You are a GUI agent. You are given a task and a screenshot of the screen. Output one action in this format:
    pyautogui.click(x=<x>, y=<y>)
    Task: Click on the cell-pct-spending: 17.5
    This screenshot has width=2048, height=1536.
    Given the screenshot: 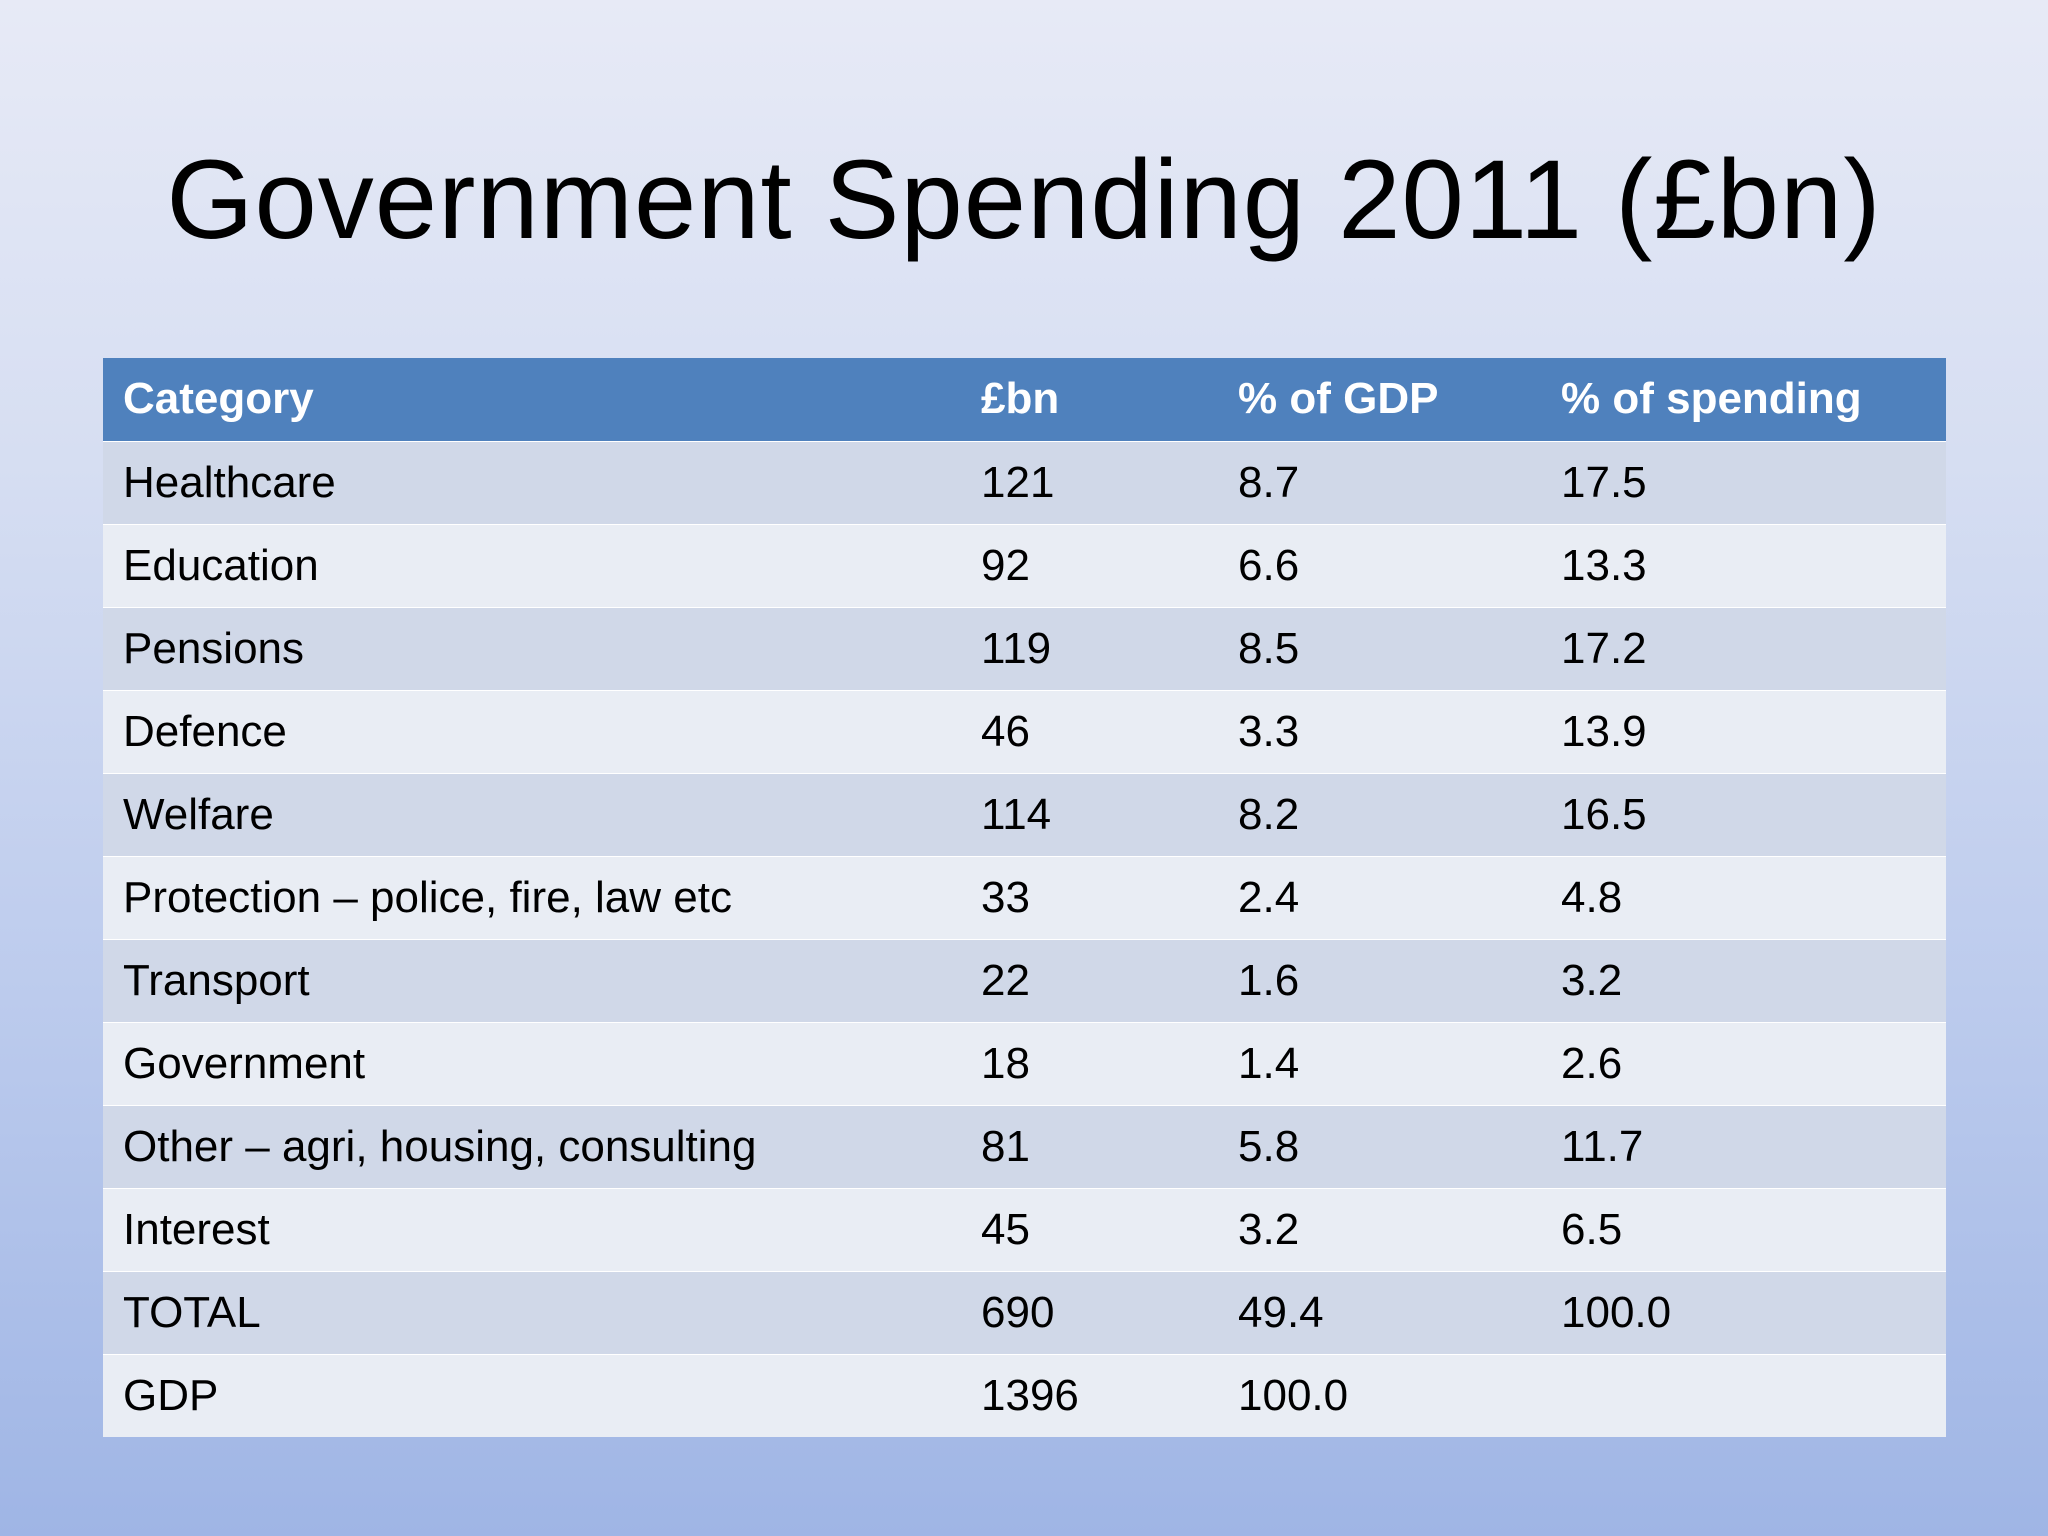 What is the action you would take?
    pyautogui.click(x=1604, y=482)
    